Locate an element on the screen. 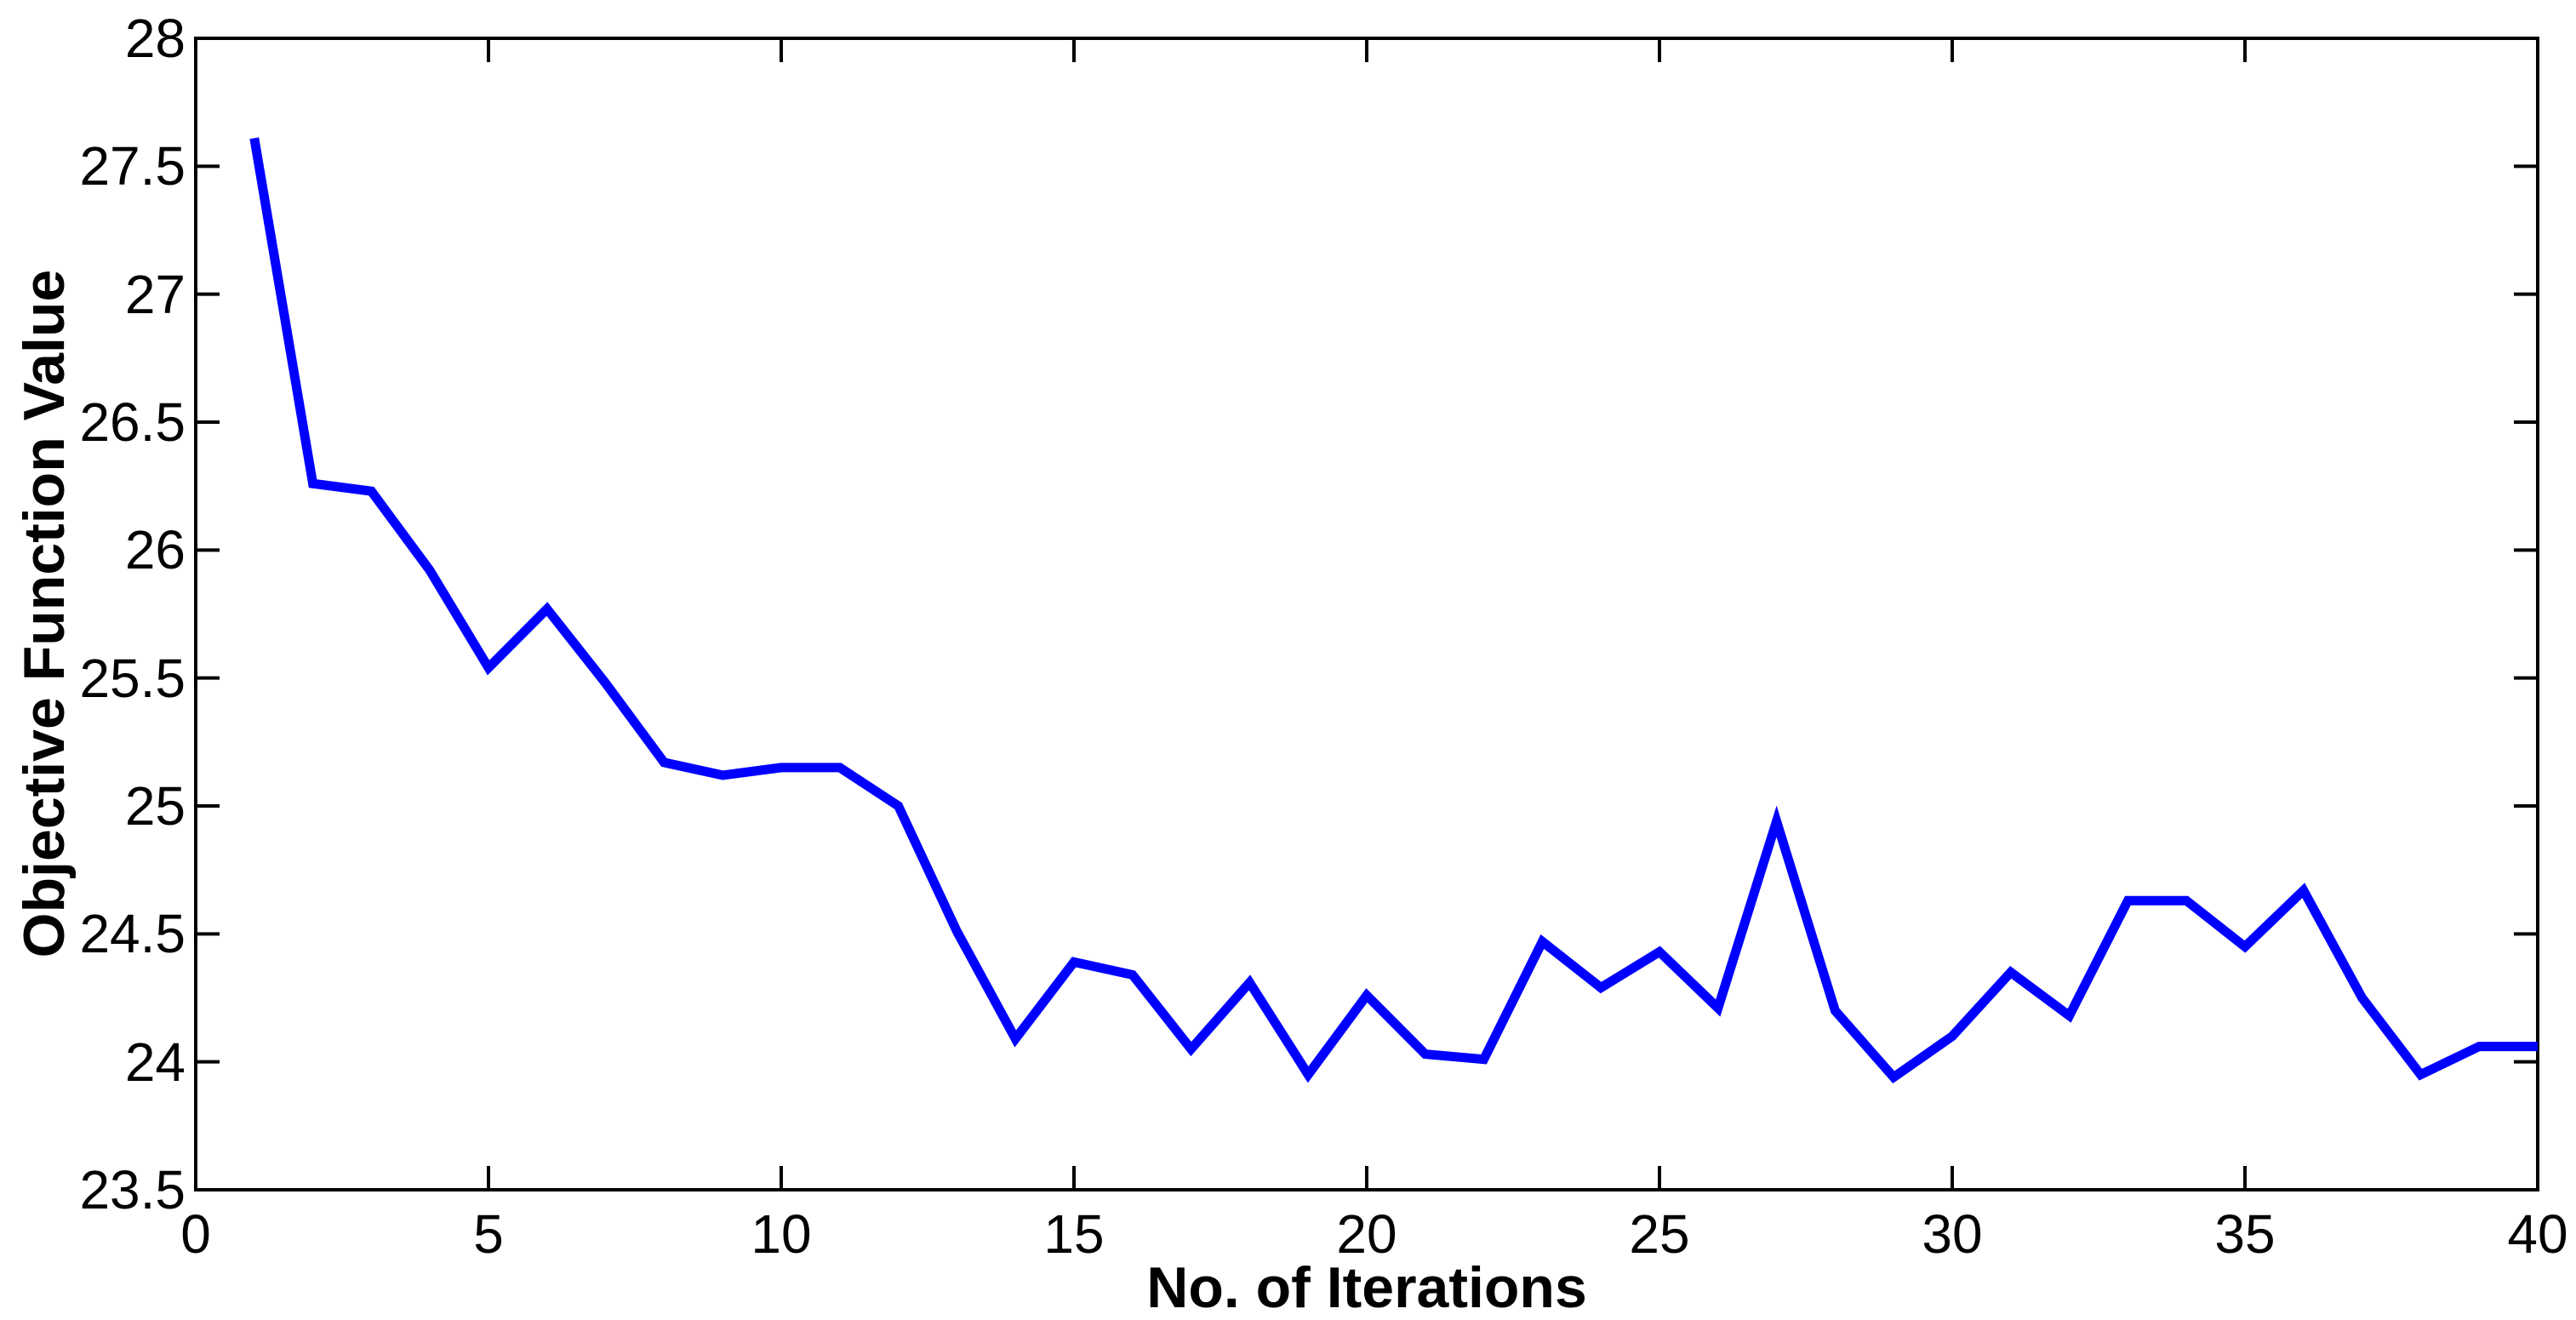 Image resolution: width=2576 pixels, height=1320 pixels. x-tick-label: 15 is located at coordinates (1074, 1234).